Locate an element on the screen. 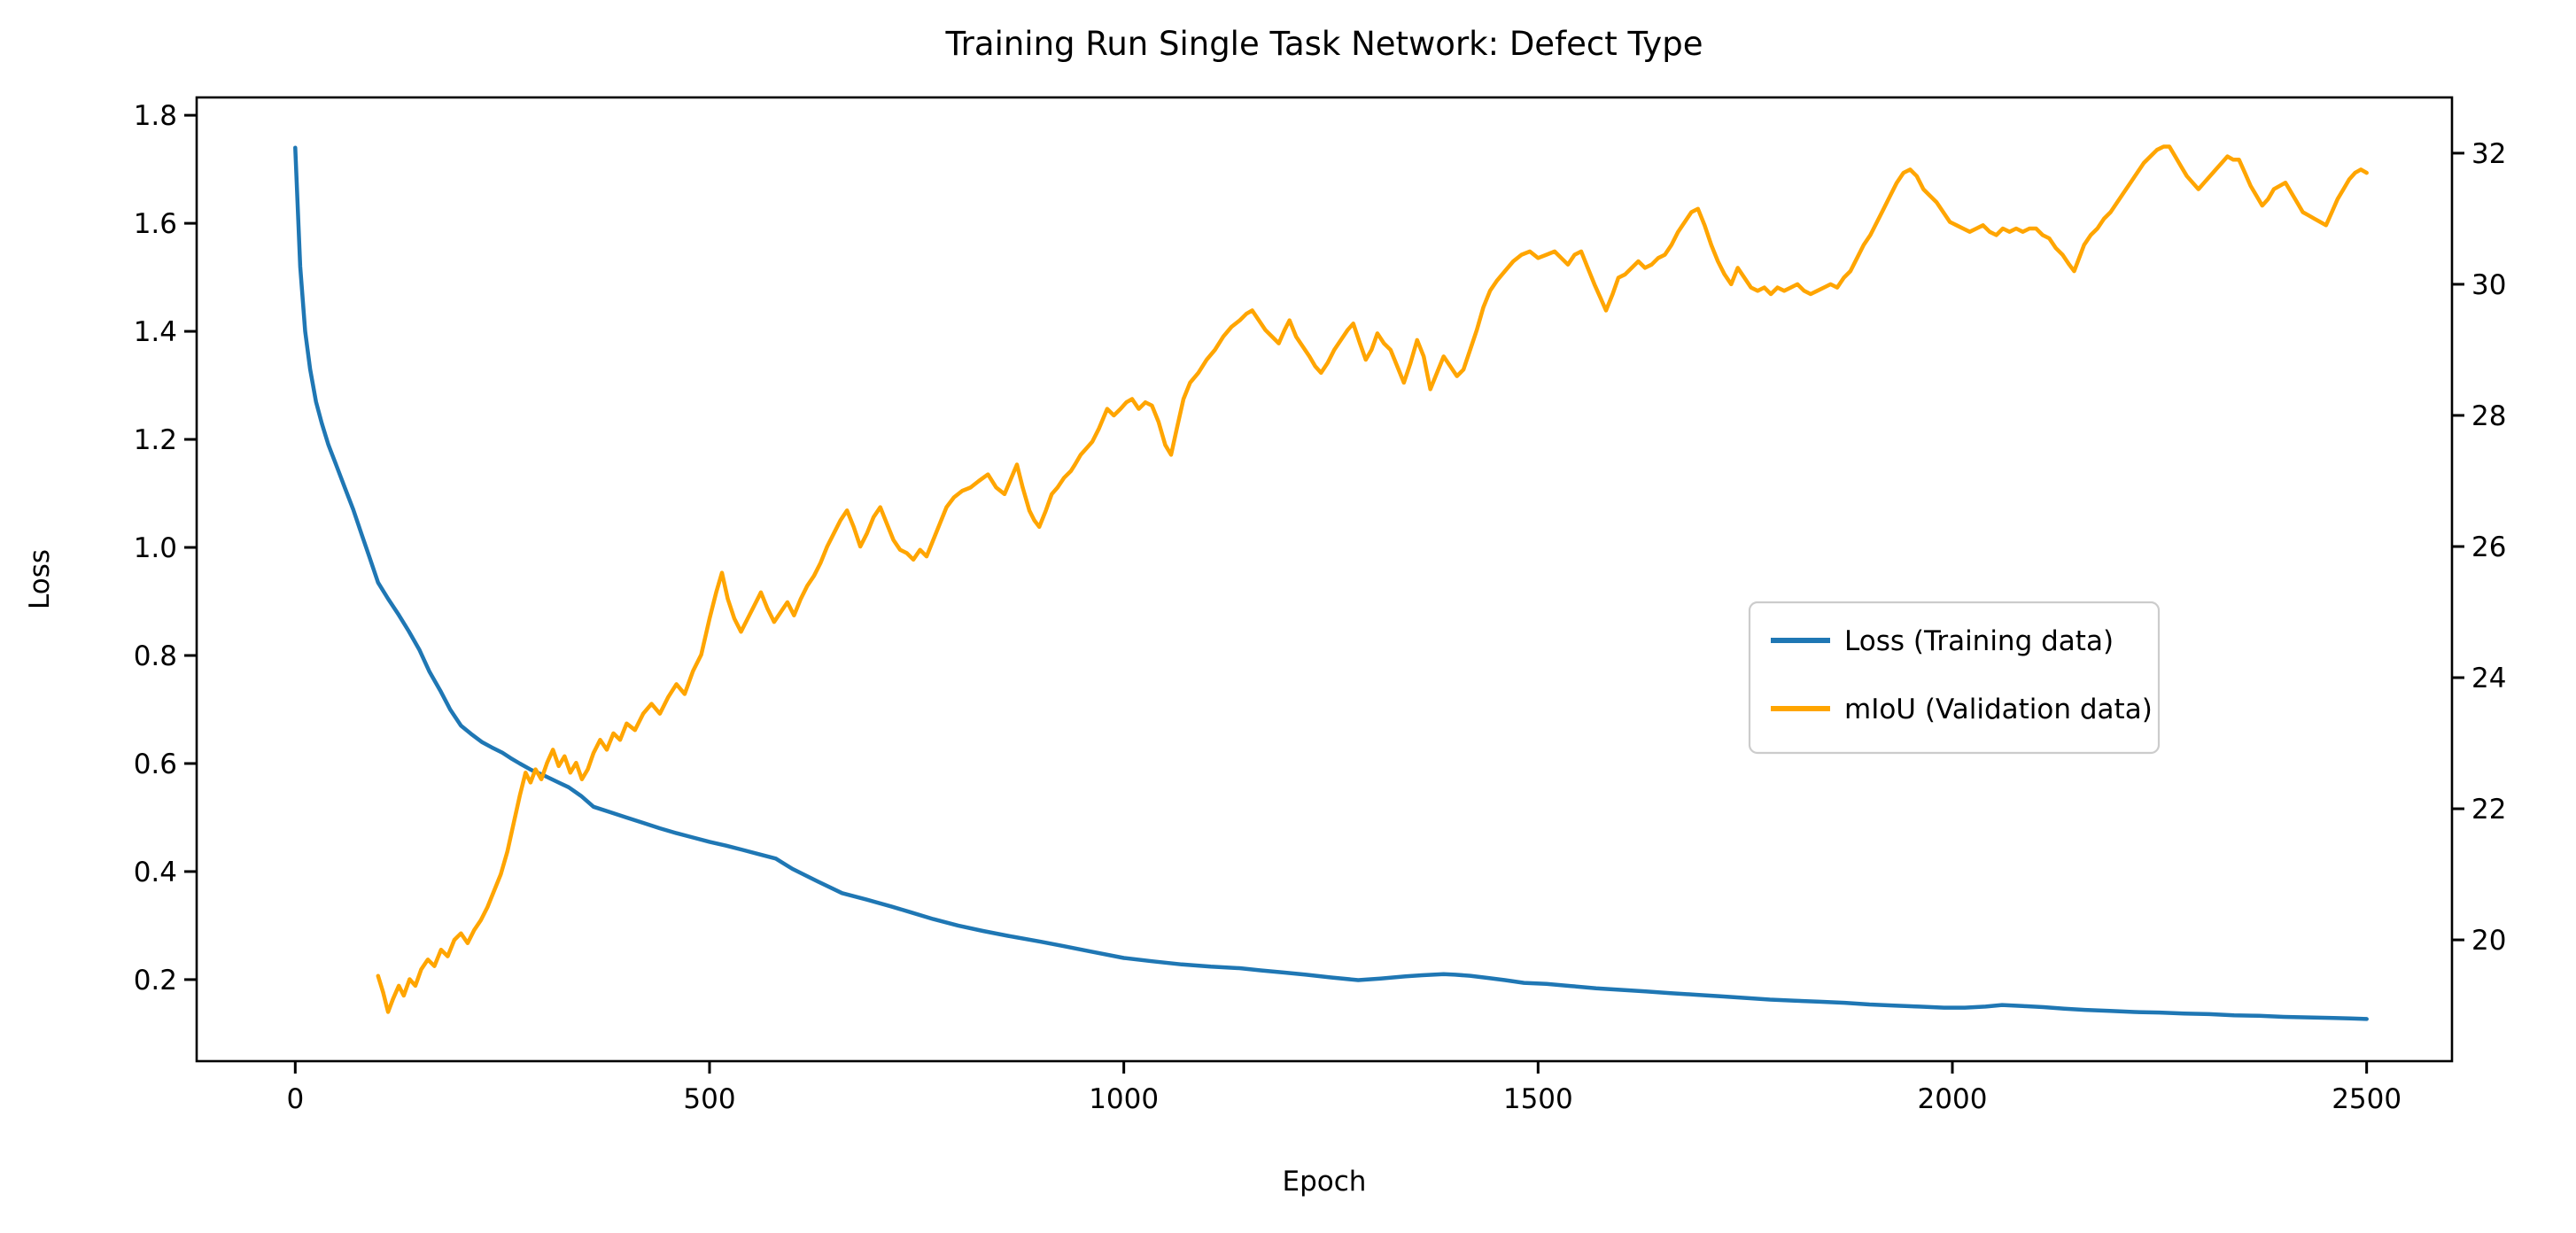  y-right-tick-label: 22 is located at coordinates (2488, 810).